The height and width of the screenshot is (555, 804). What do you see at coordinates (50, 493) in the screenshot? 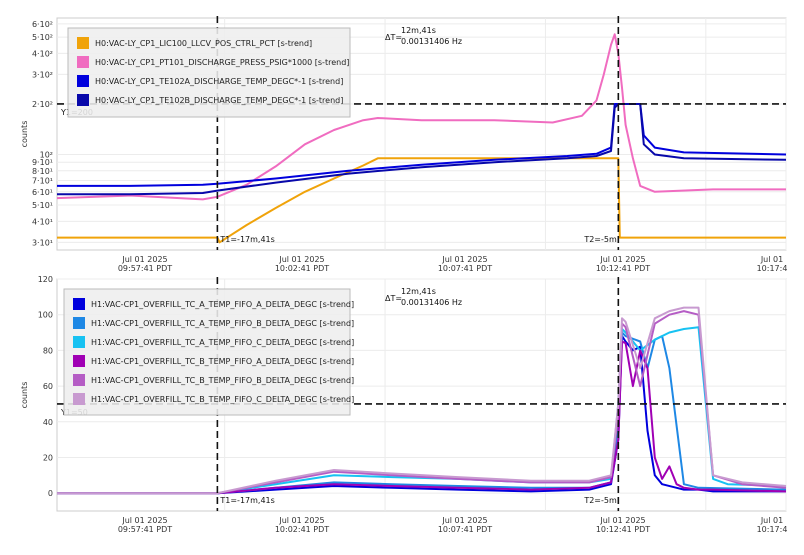
I see `y-tick-label: 0` at bounding box center [50, 493].